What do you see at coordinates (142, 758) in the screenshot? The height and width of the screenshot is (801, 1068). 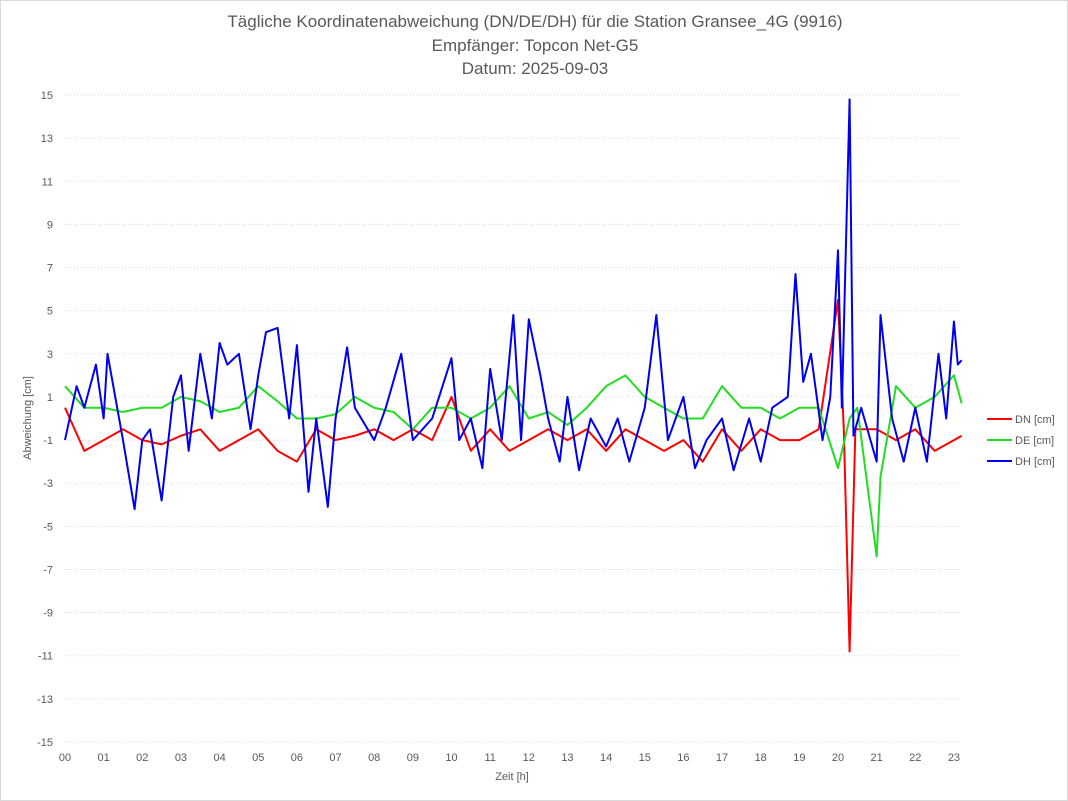 I see `x-tick-label: 02` at bounding box center [142, 758].